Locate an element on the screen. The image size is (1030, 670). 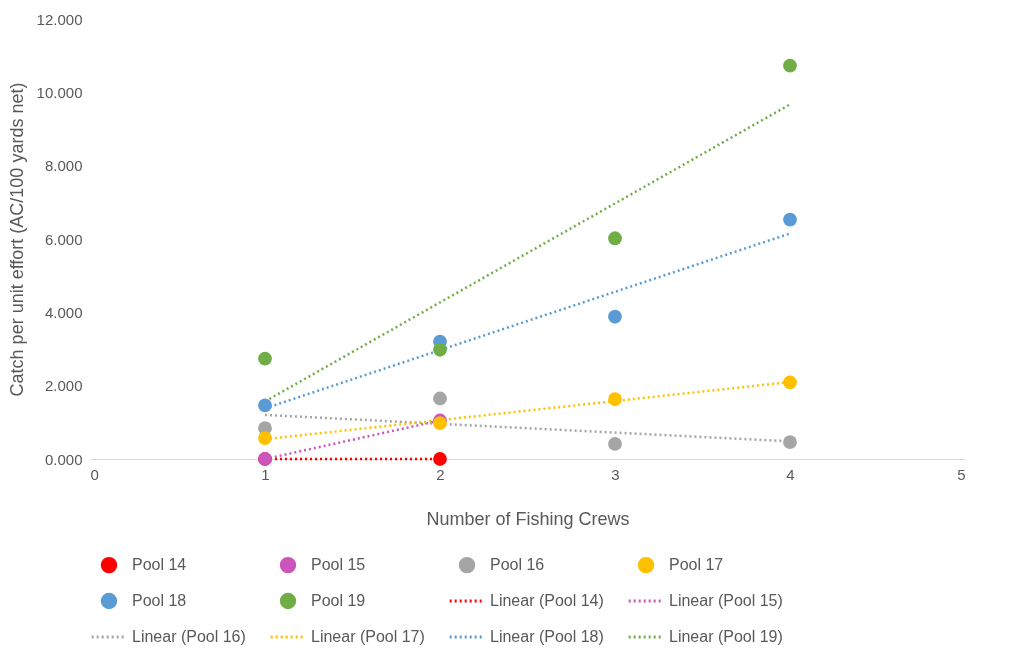
y-tick-label: 12.000 is located at coordinates (59, 19).